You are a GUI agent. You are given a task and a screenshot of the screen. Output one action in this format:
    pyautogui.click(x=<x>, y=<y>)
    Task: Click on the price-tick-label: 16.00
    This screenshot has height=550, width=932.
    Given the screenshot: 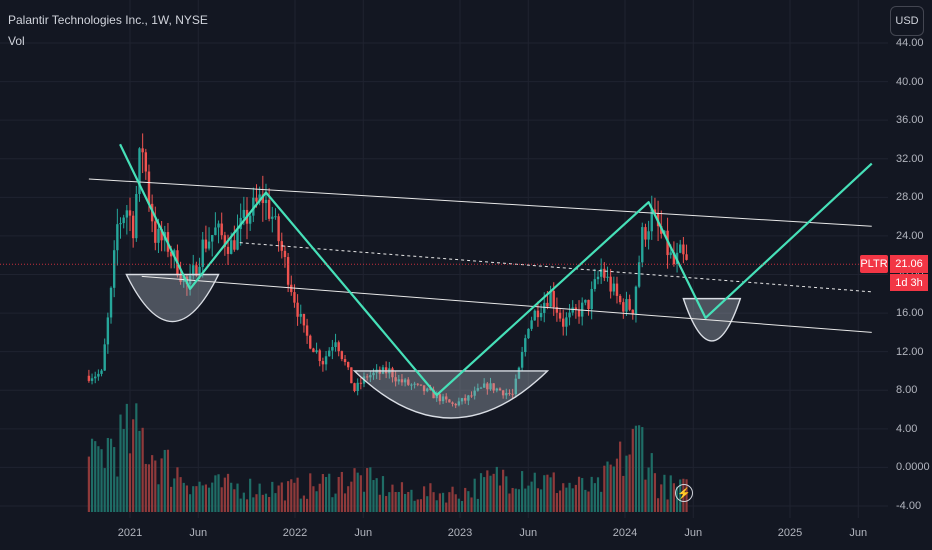 What is the action you would take?
    pyautogui.click(x=910, y=313)
    